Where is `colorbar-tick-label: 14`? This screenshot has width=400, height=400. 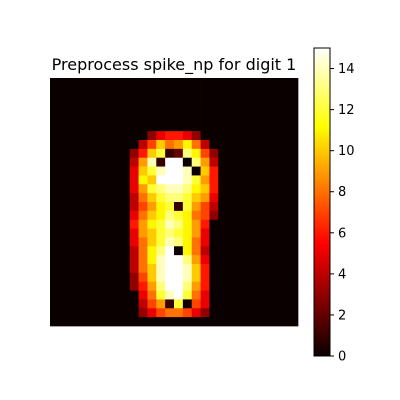 colorbar-tick-label: 14 is located at coordinates (346, 69).